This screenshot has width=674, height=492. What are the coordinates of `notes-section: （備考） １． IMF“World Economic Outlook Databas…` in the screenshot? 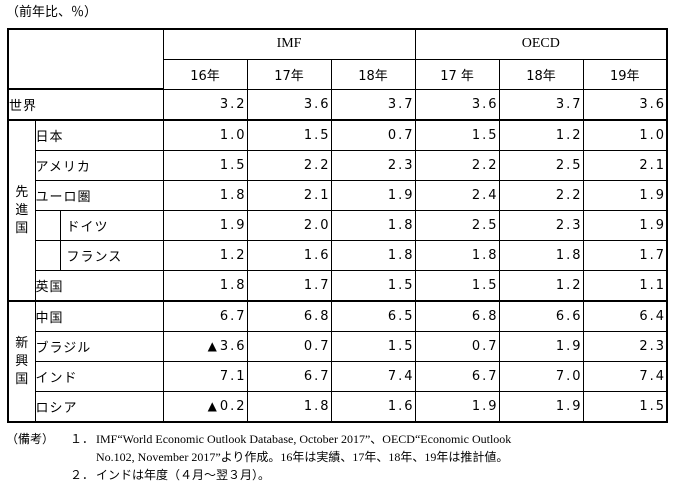 It's located at (336, 457).